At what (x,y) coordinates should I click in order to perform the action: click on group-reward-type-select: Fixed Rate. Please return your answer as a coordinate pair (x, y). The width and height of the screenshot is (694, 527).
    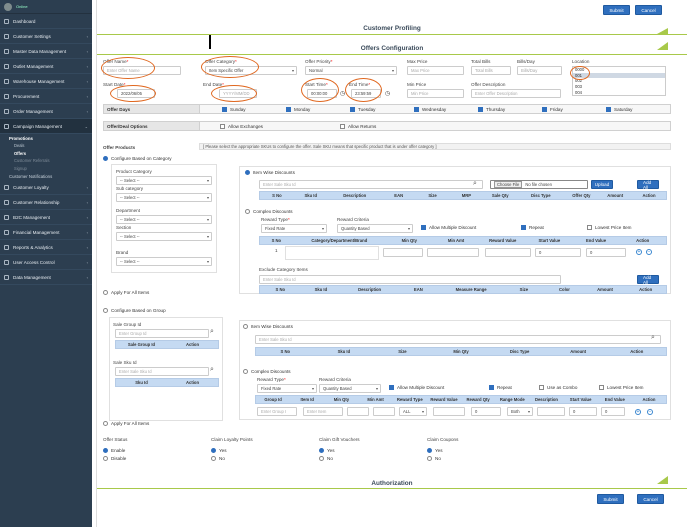
    Looking at the image, I should click on (287, 388).